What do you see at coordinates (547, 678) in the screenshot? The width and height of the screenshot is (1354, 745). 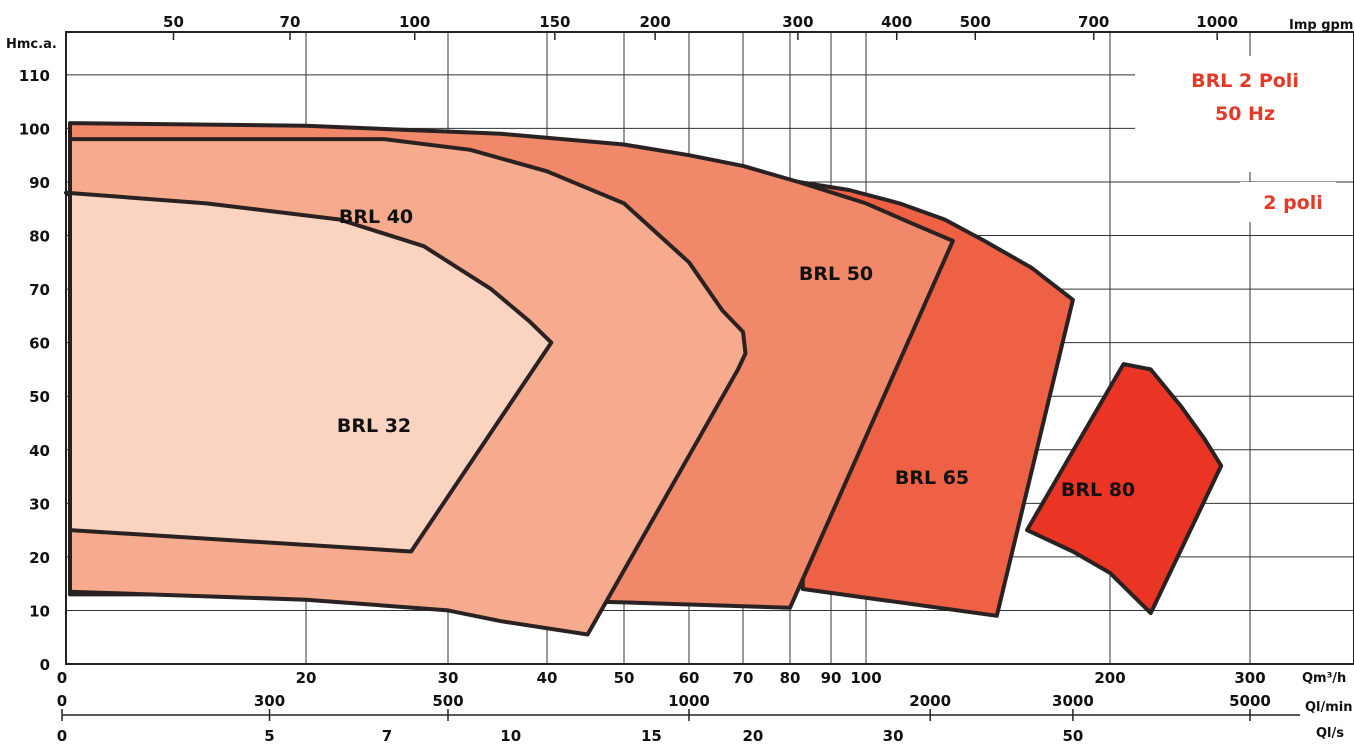 I see `x-tick-label-m3h: 40` at bounding box center [547, 678].